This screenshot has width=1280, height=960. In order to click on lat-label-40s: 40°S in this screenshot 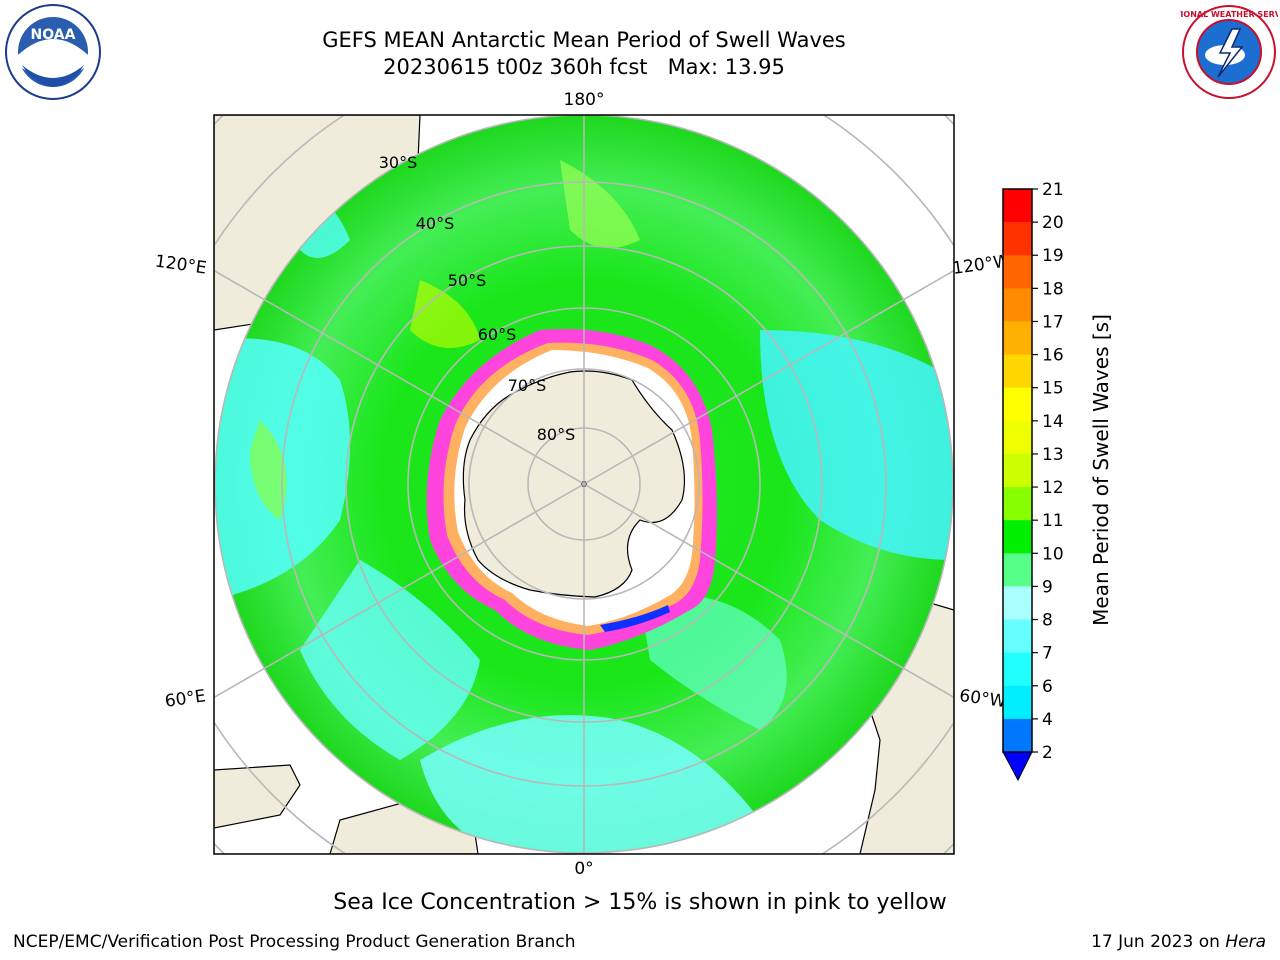, I will do `click(435, 223)`.